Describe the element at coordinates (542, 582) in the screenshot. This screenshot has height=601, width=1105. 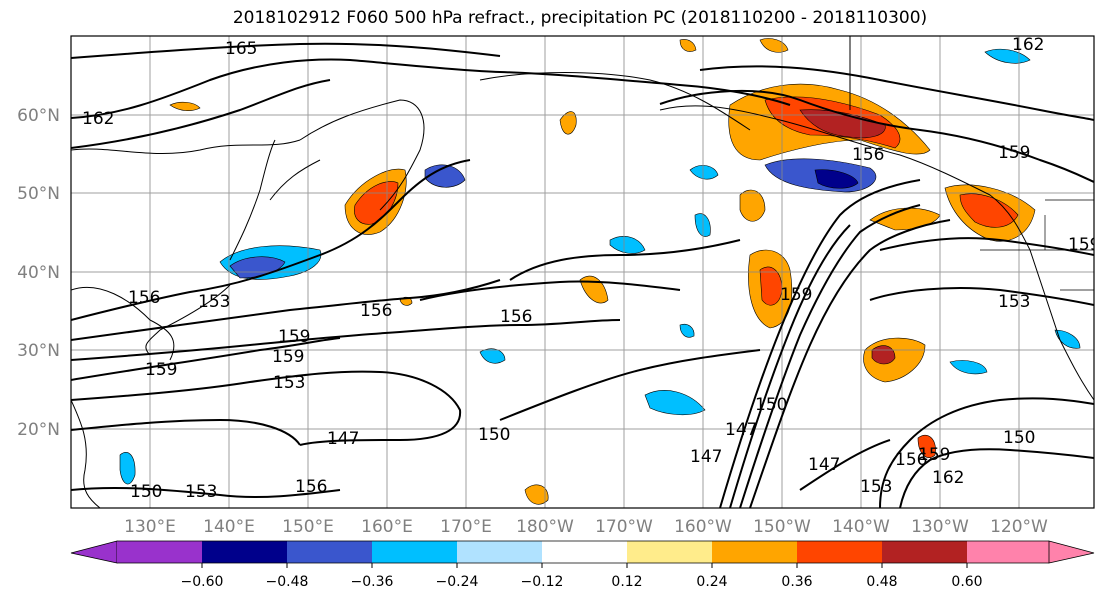
I see `colorbar-tick-label: −0.12` at that location.